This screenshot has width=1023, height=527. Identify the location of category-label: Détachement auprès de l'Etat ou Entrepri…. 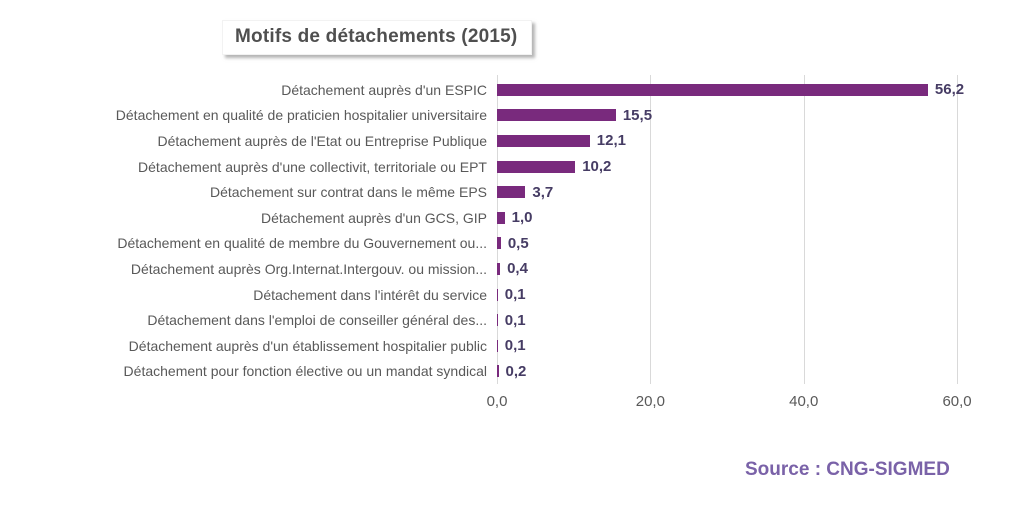
(322, 140).